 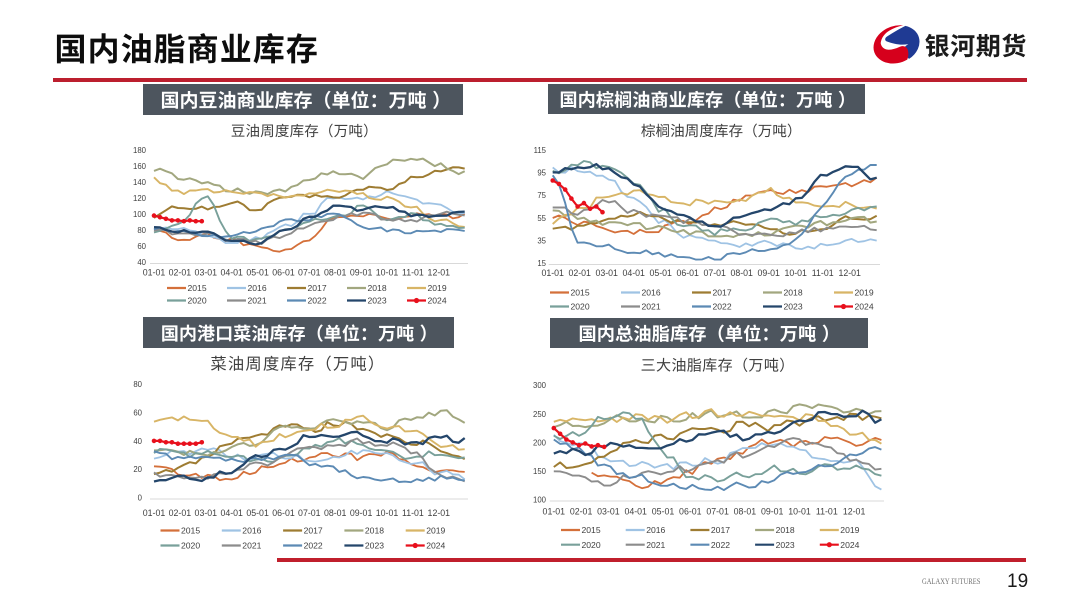 I want to click on svg-text: 20, so click(x=137, y=469).